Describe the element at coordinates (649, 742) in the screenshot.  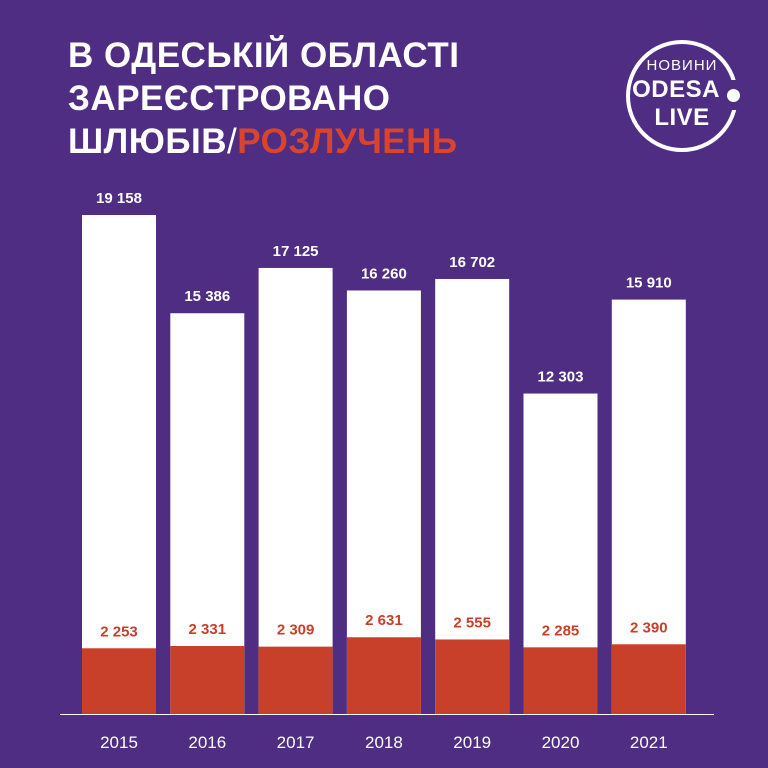
I see `year-tick-label: 2021` at that location.